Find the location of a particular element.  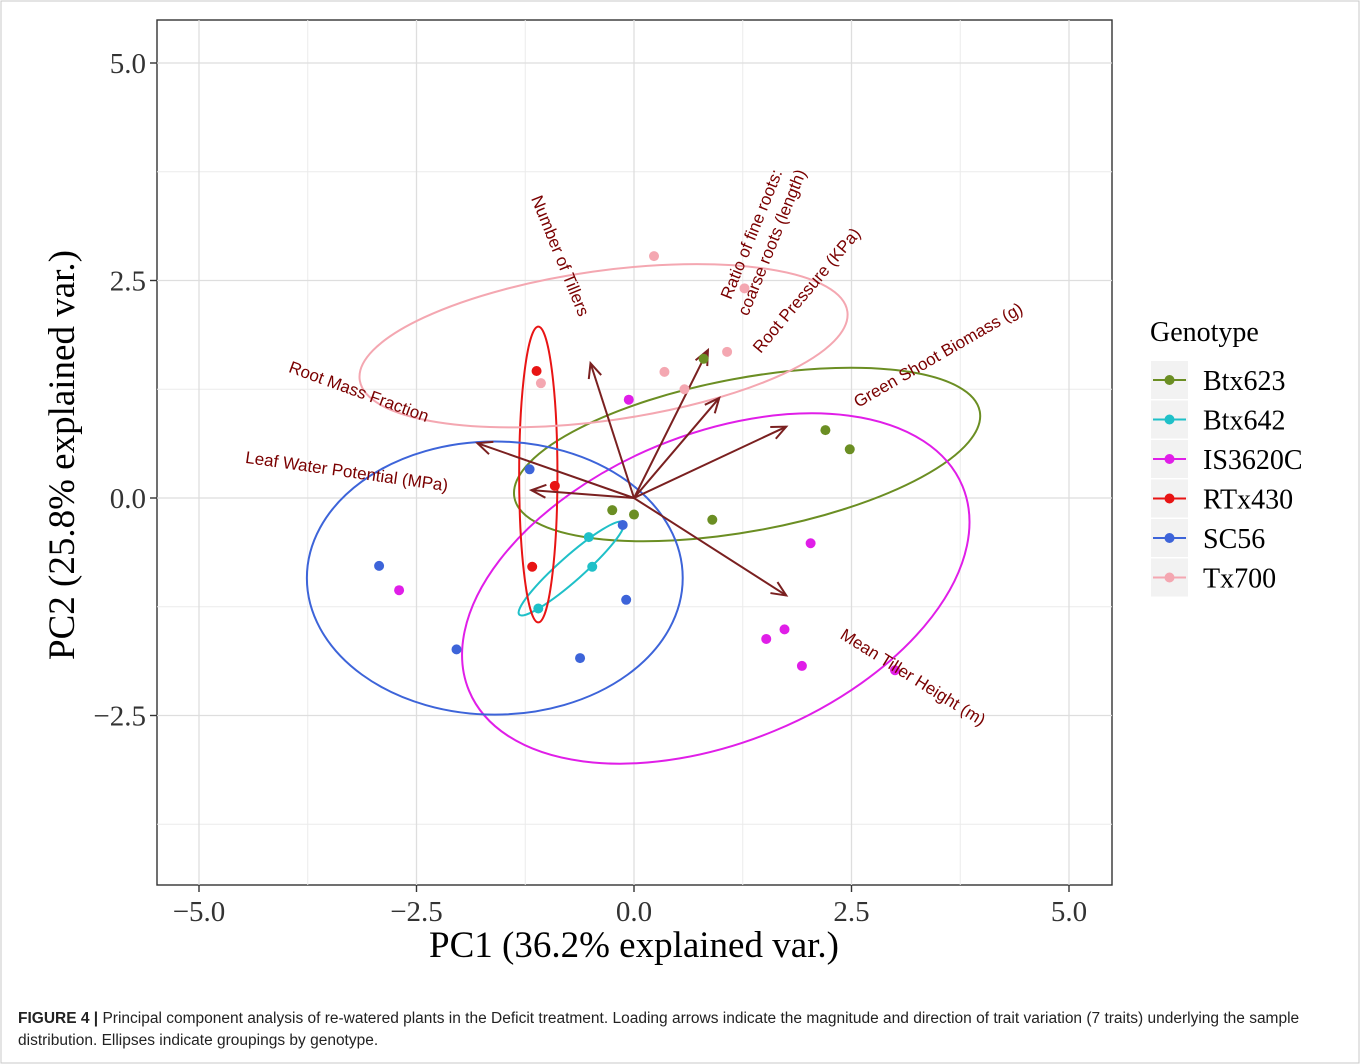

legend-label: SC56 is located at coordinates (1234, 539).